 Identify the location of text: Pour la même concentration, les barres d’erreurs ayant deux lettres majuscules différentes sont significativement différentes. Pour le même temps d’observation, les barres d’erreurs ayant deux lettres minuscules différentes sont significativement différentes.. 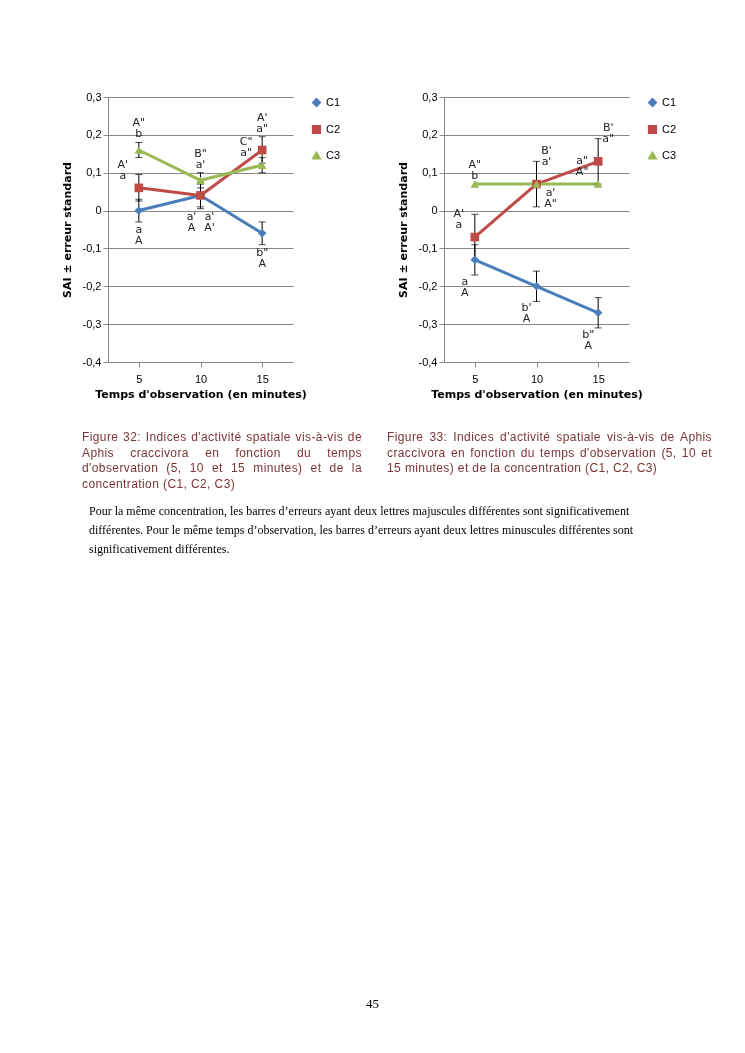
(362, 530).